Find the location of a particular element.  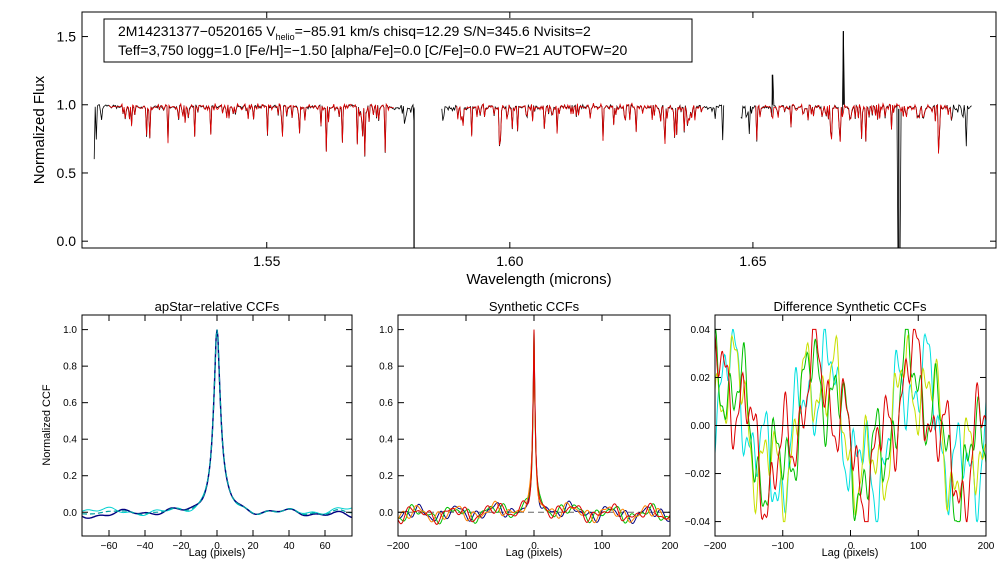

y-tick-label: −0.02 is located at coordinates (698, 474).